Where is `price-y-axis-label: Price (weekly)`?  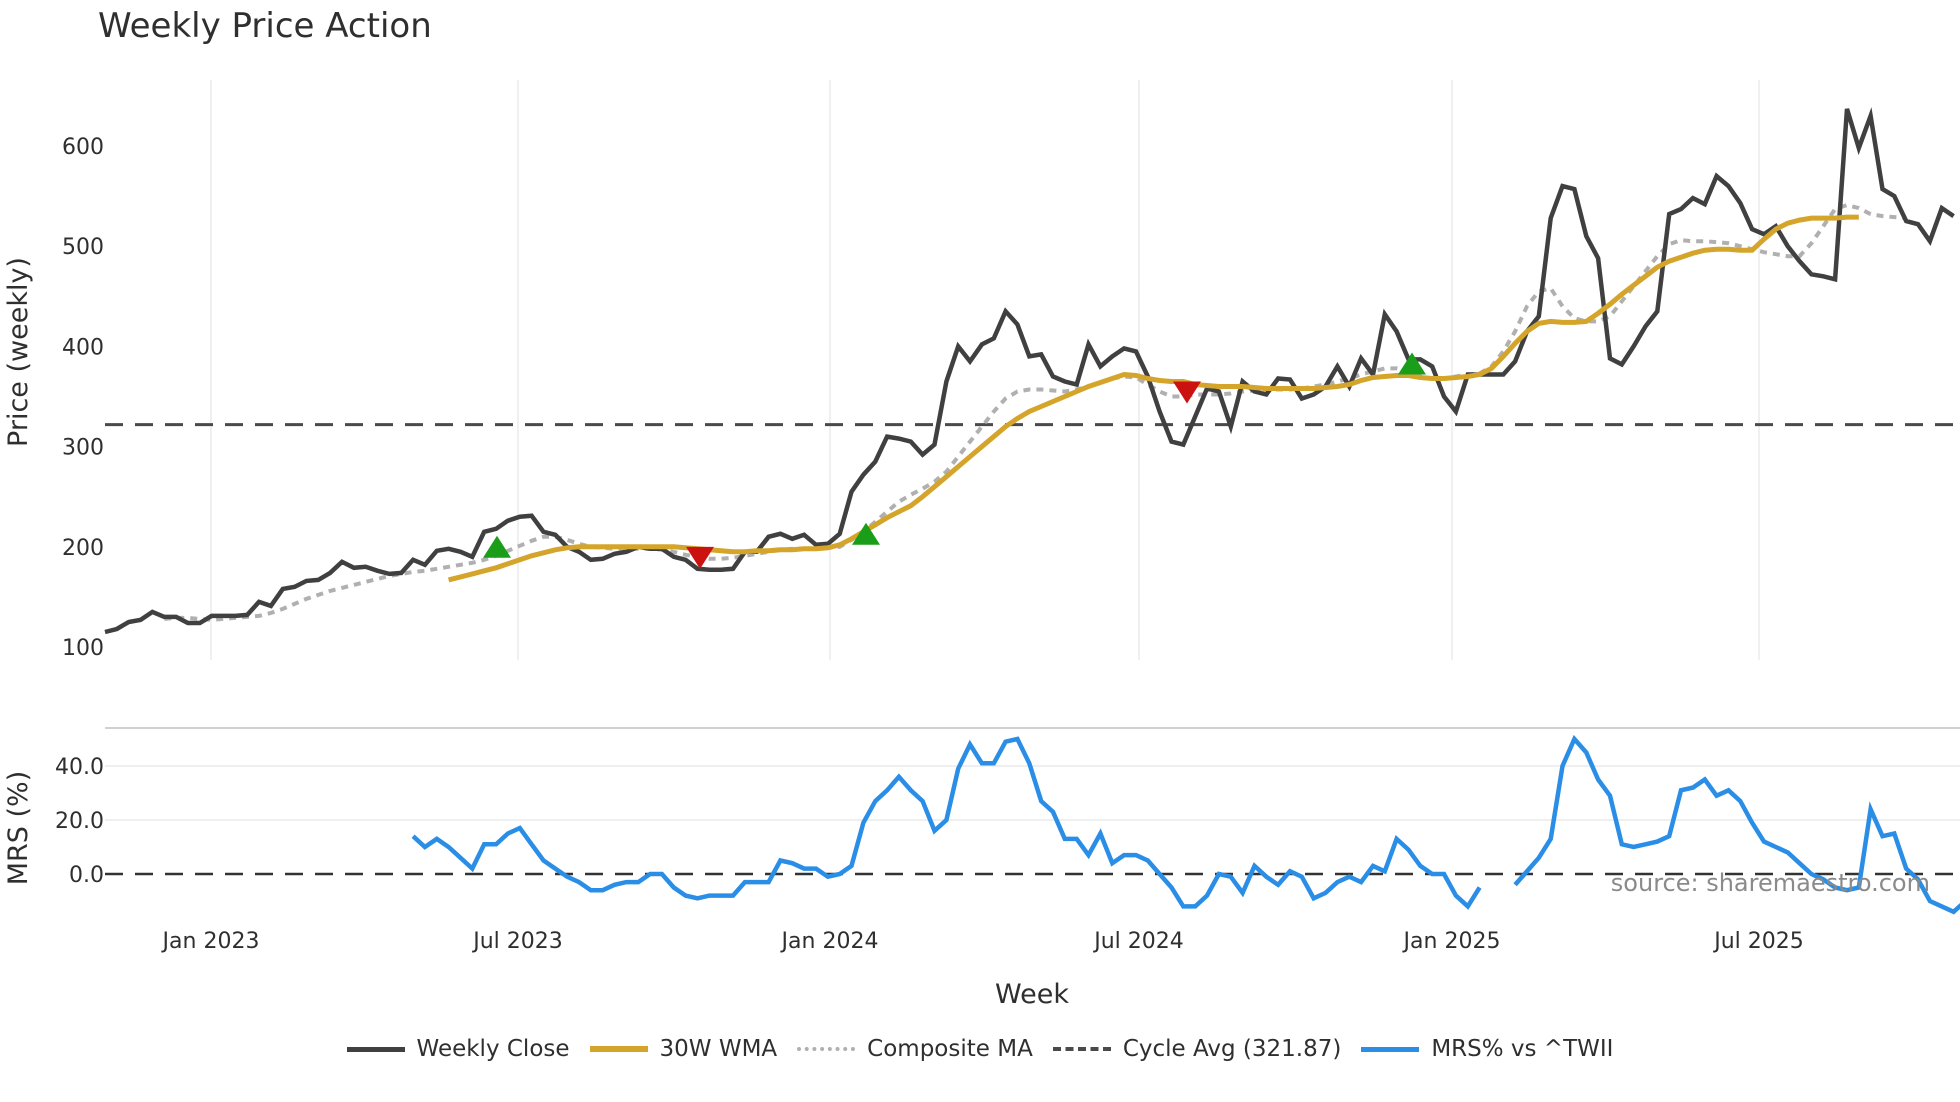 price-y-axis-label: Price (weekly) is located at coordinates (18, 352).